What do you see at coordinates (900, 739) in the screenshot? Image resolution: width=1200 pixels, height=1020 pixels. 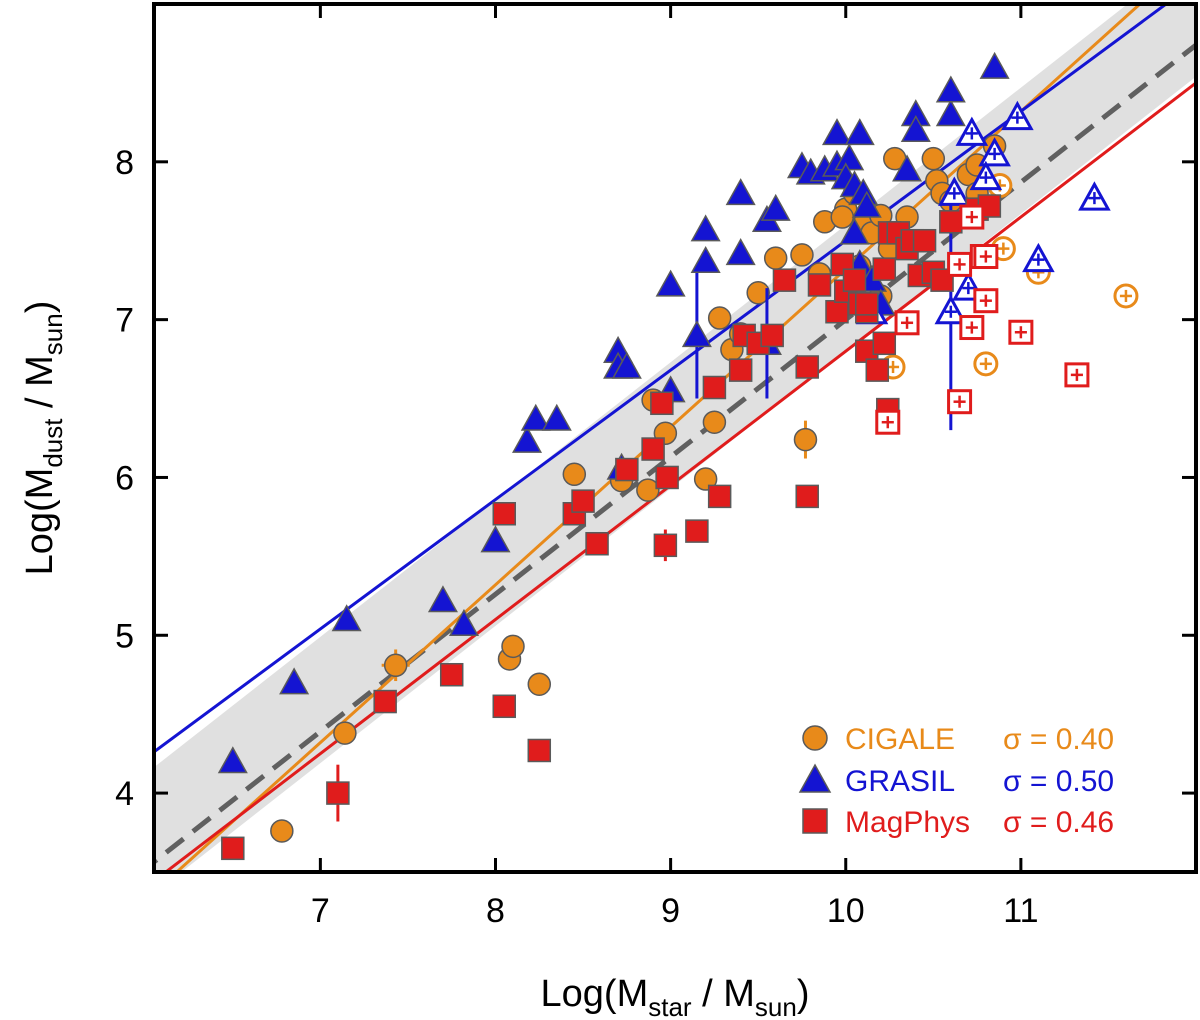 I see `legend-label-cigale: CIGALE` at bounding box center [900, 739].